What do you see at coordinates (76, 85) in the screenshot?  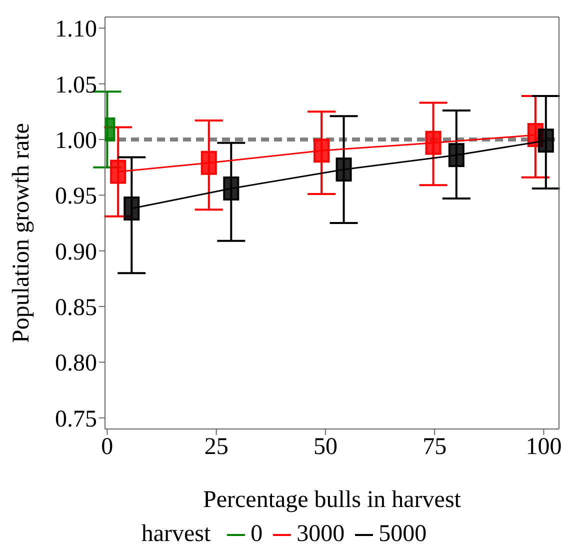 I see `y-tick-label: 1.05` at bounding box center [76, 85].